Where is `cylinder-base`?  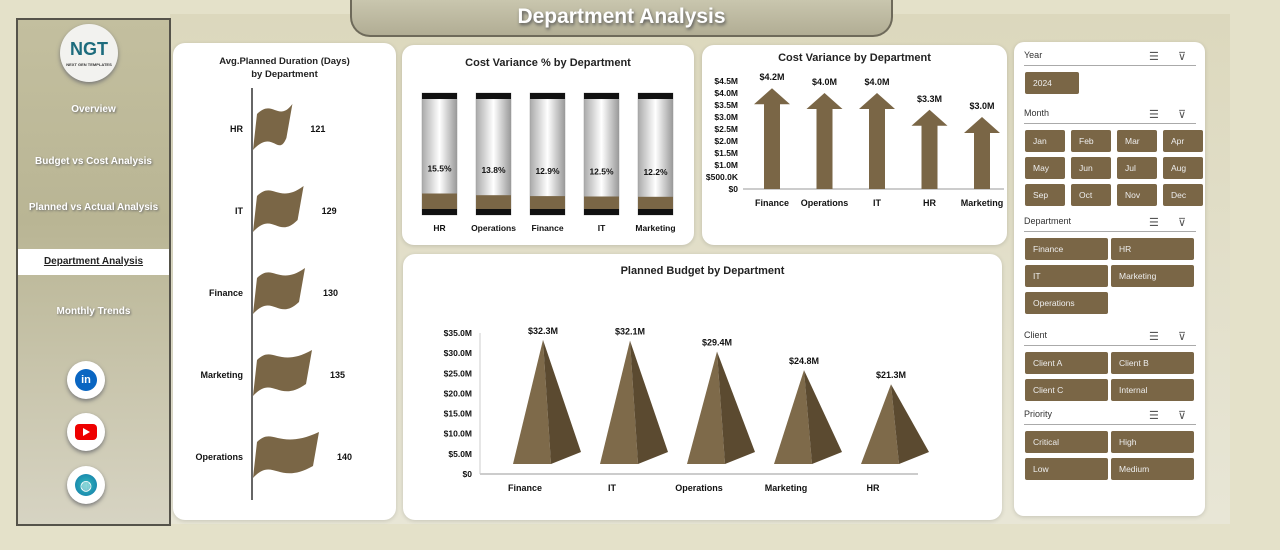 cylinder-base is located at coordinates (493, 212).